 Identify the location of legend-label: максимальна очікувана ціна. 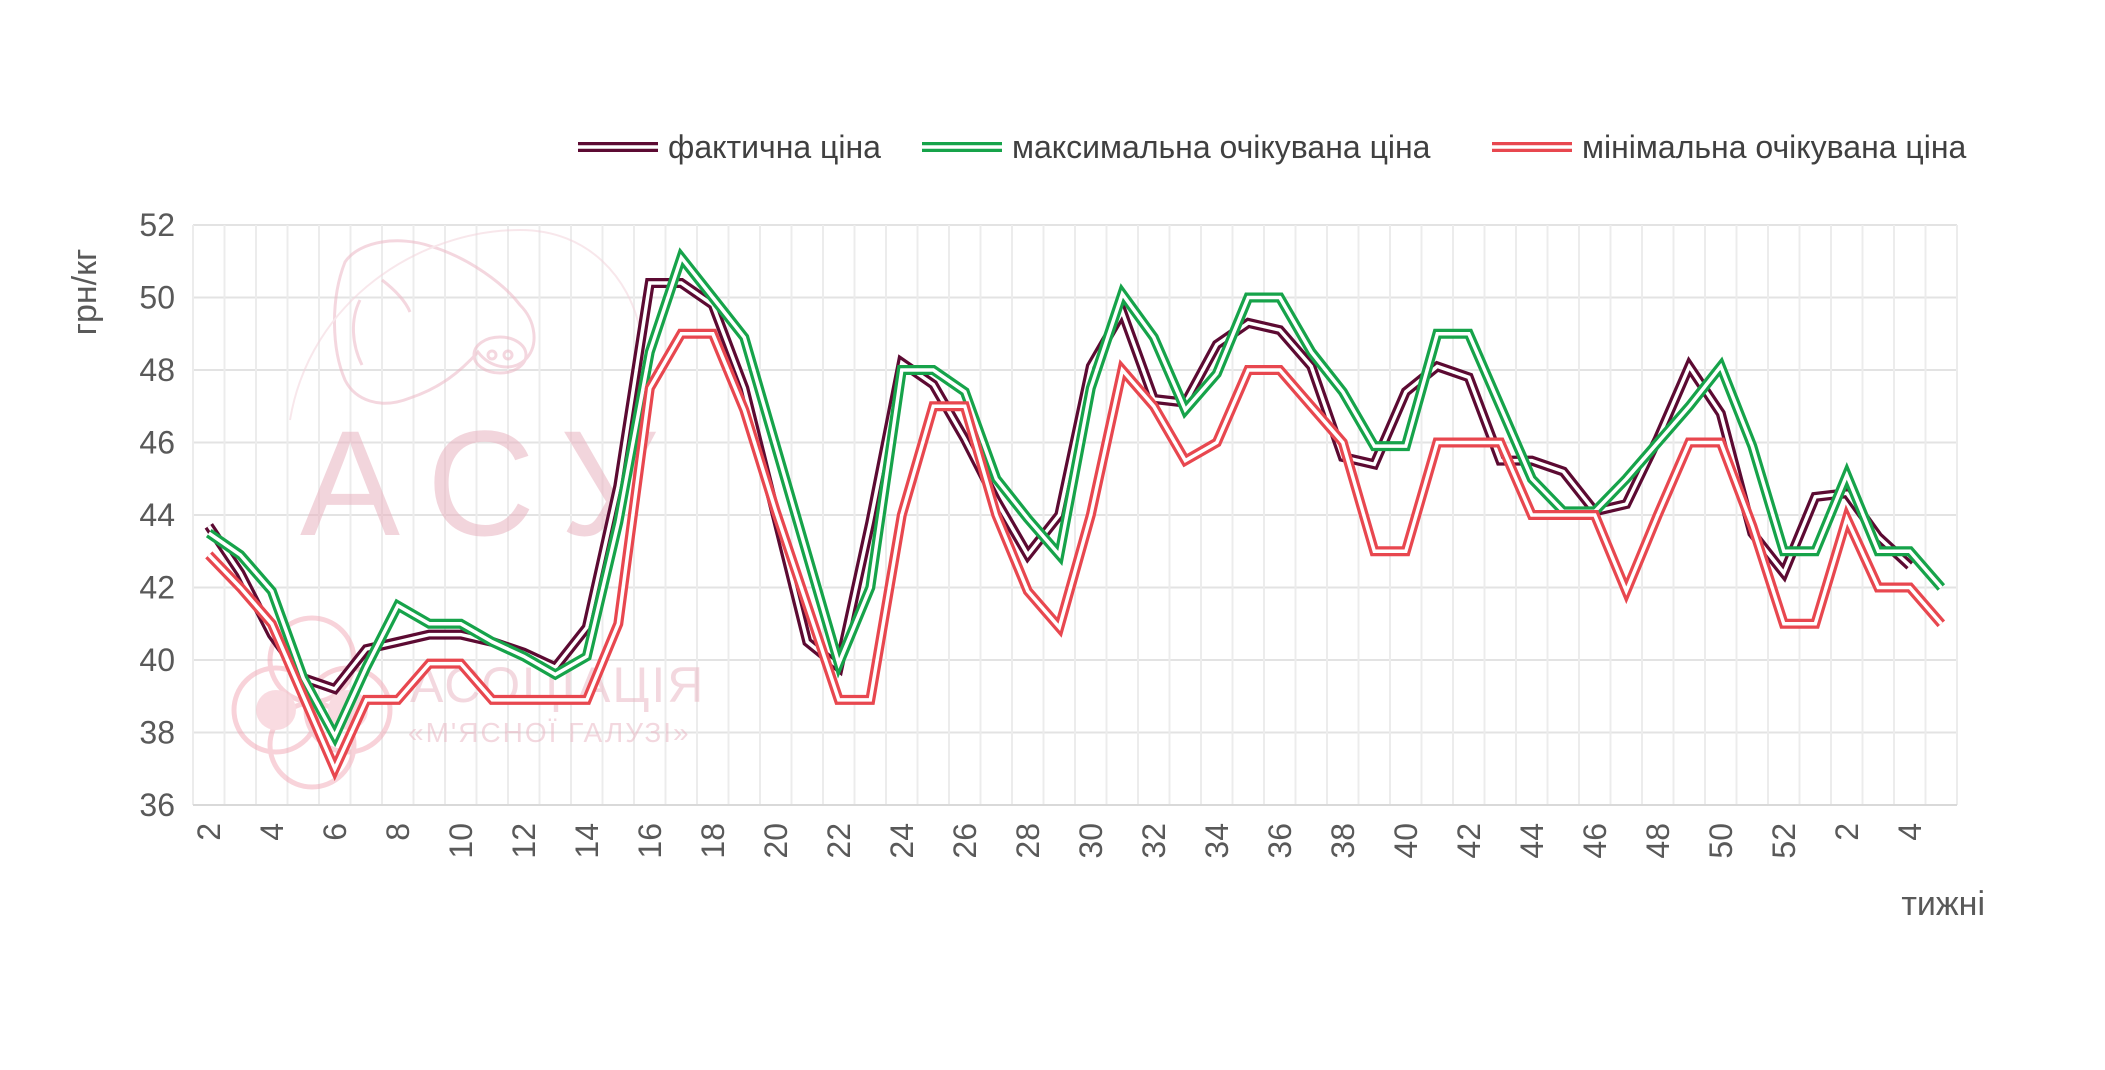
(1221, 147).